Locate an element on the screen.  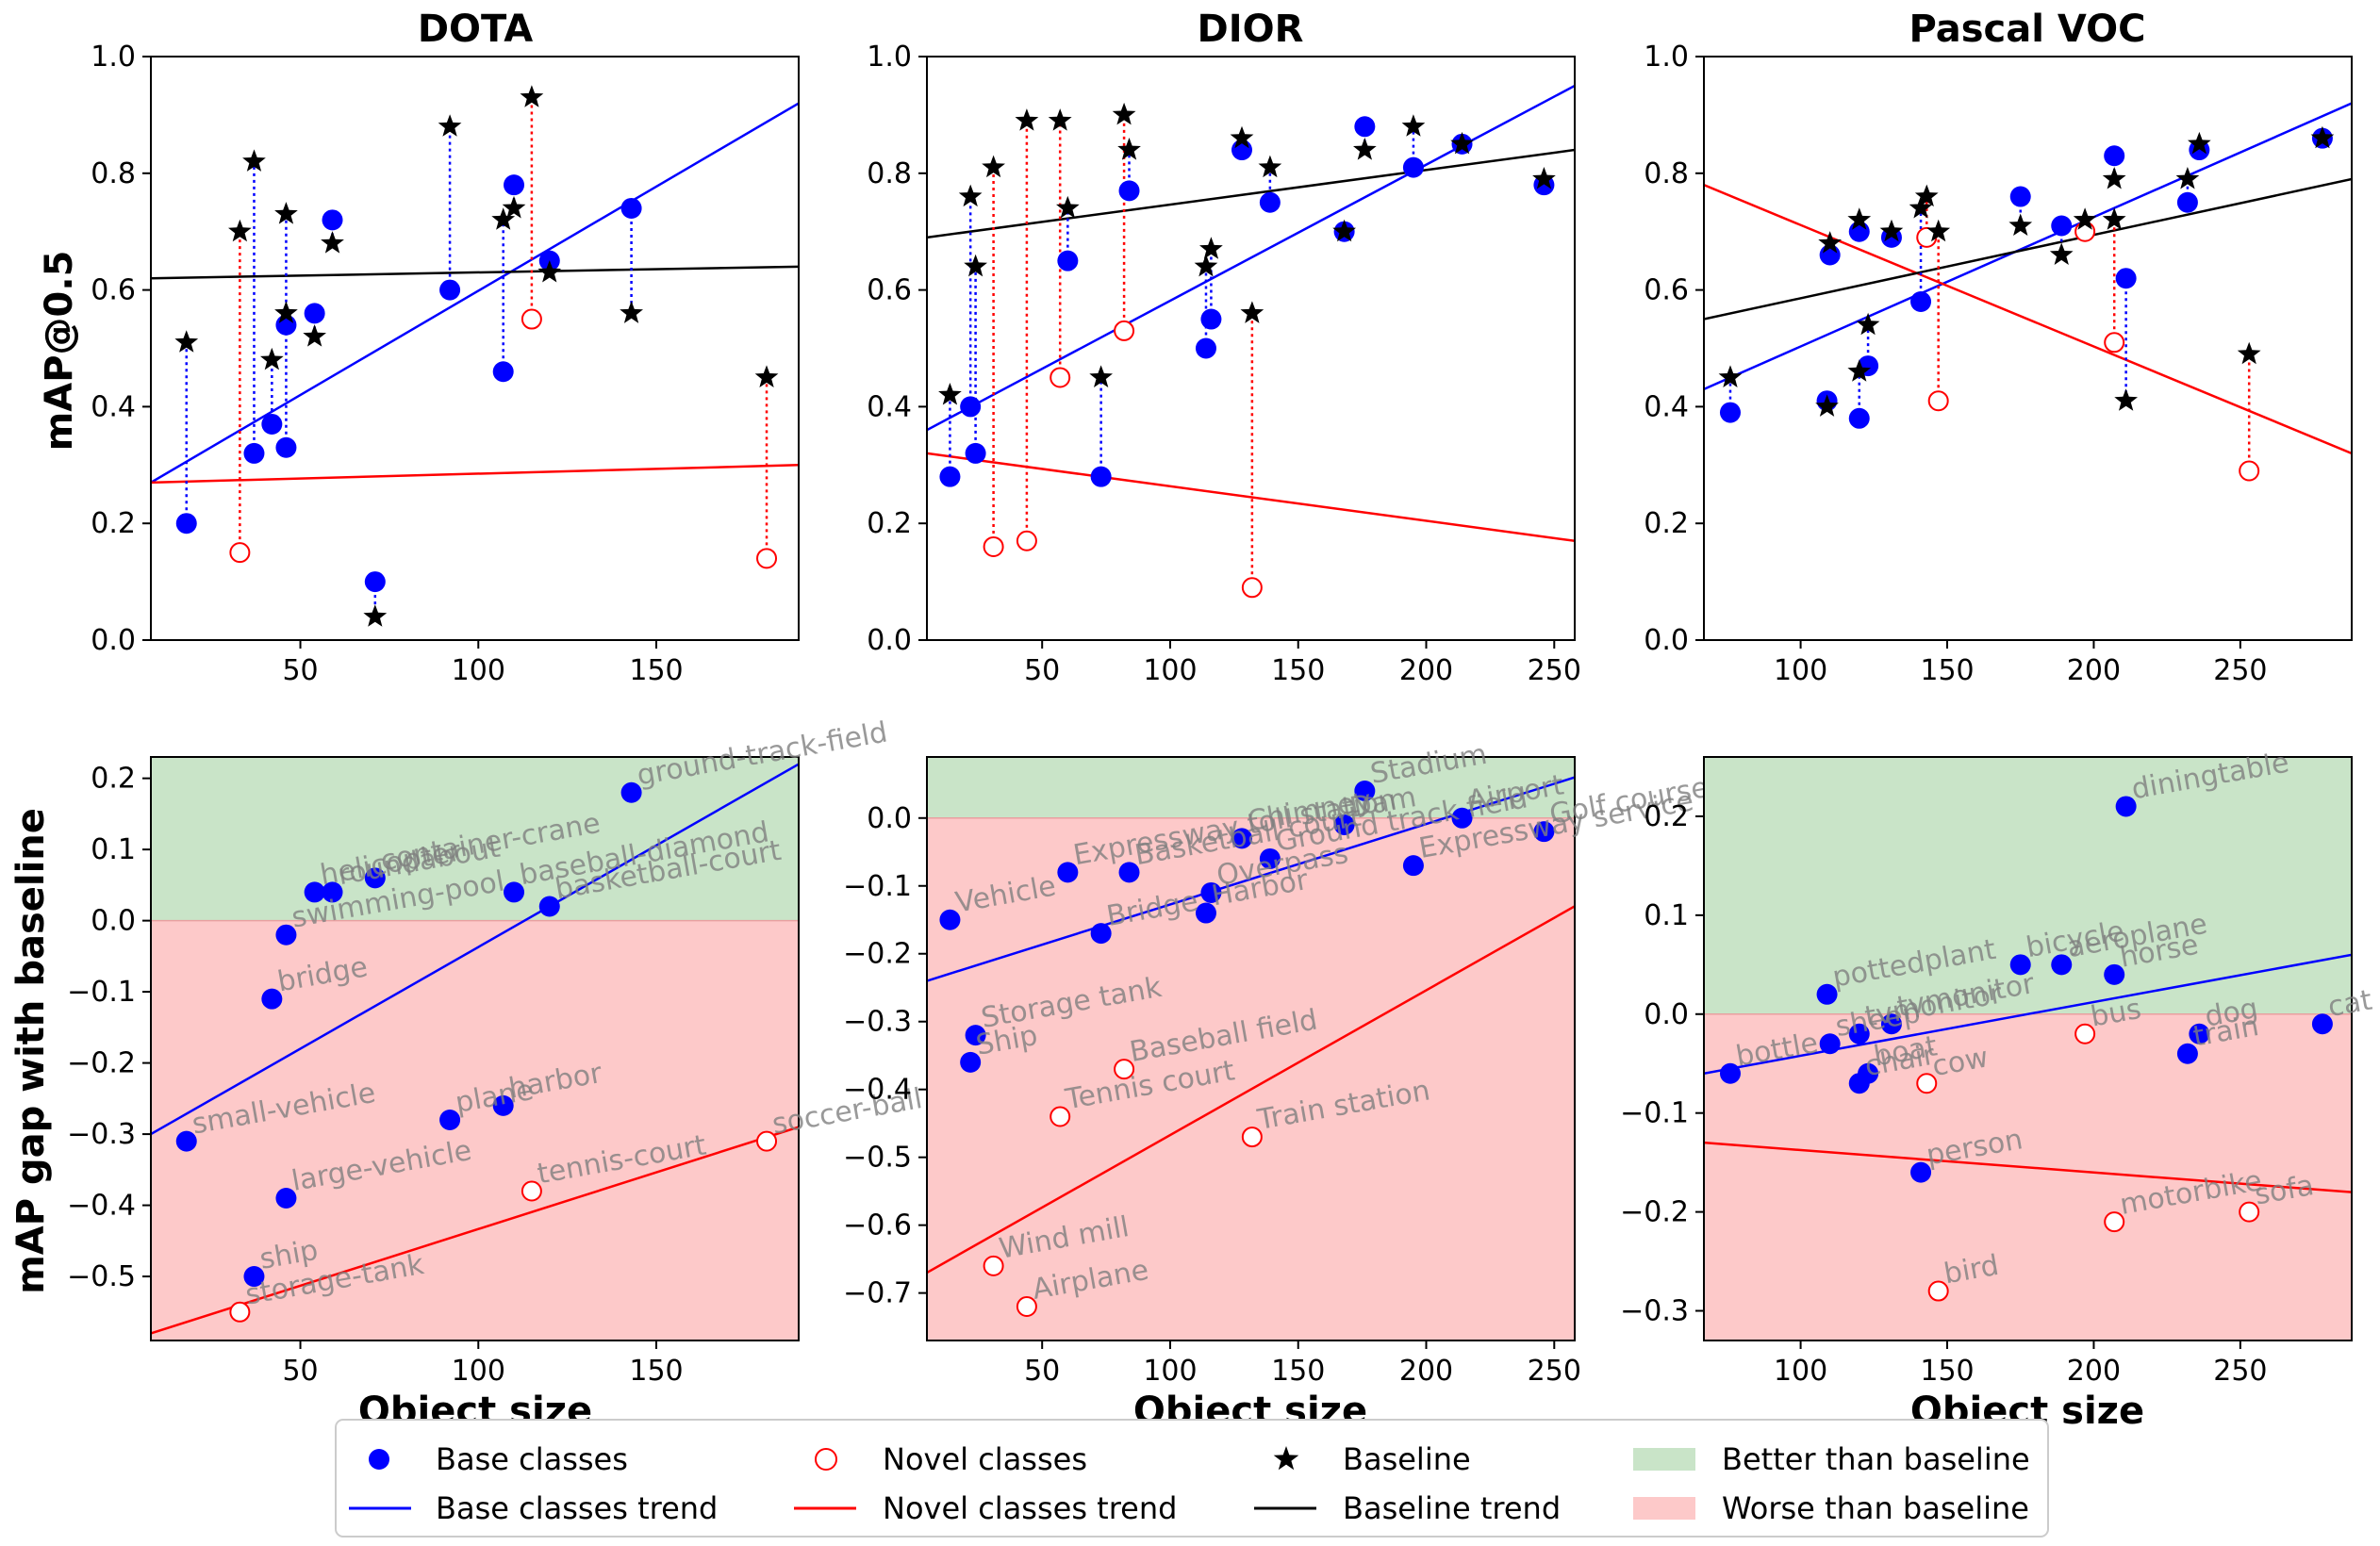
legend-base-marker is located at coordinates (379, 1459).